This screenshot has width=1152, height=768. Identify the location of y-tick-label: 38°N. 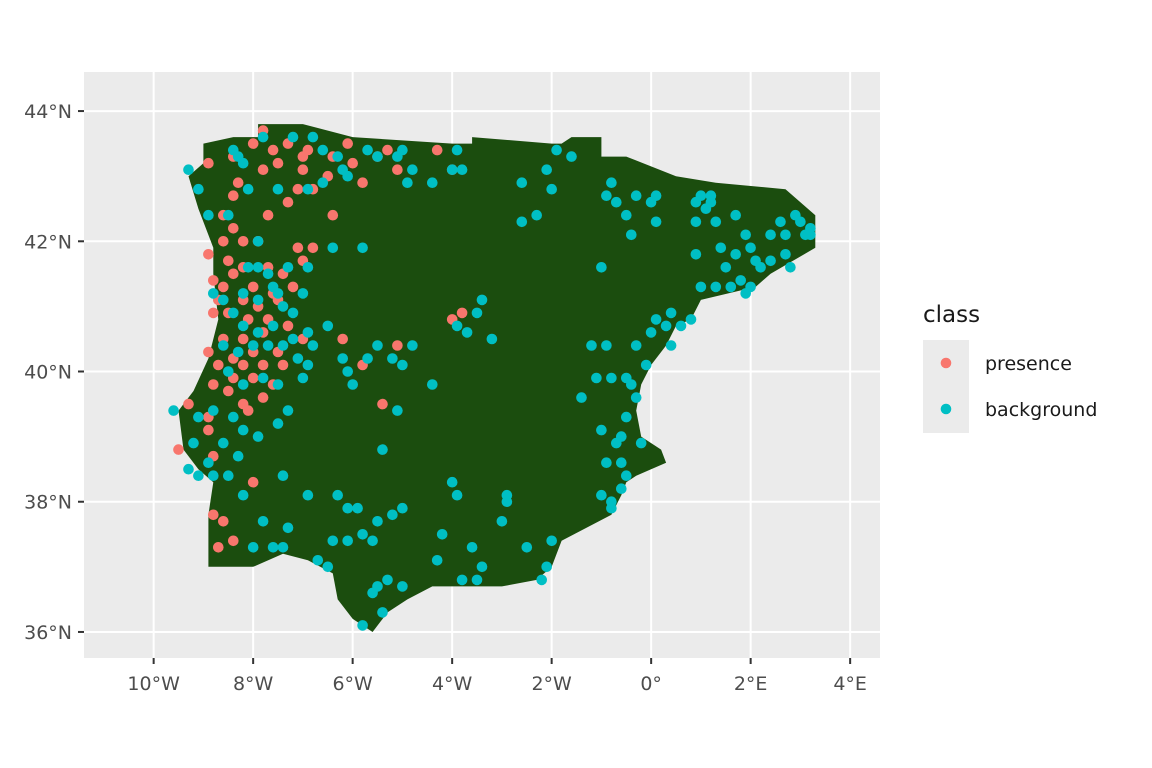
(48, 503).